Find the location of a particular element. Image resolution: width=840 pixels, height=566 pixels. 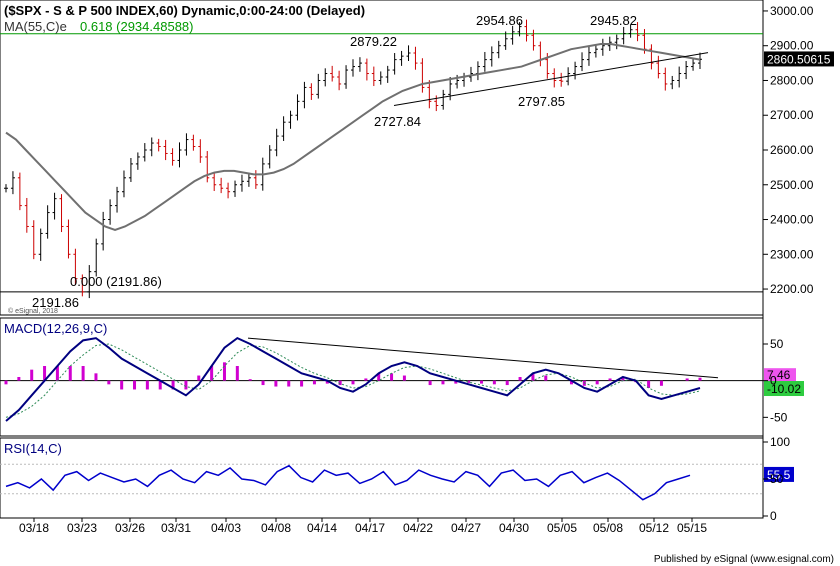

macd-tick-label: 0 is located at coordinates (773, 381).